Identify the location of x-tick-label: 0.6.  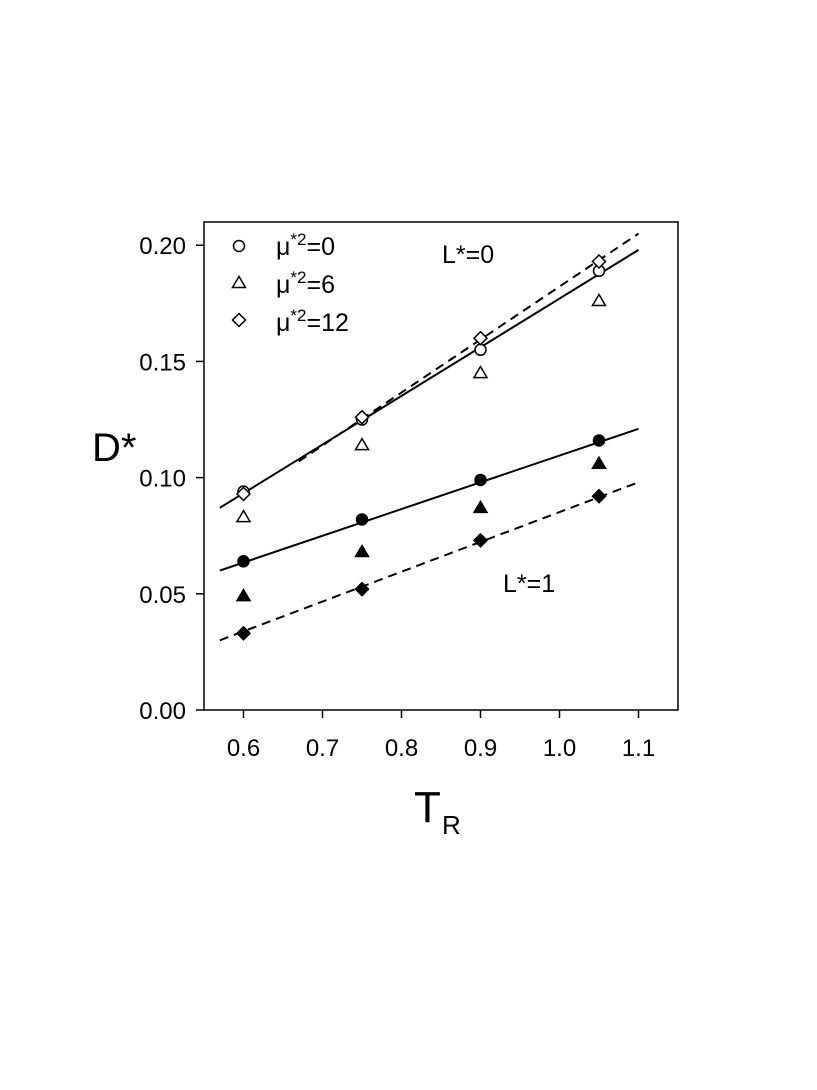
(243, 748).